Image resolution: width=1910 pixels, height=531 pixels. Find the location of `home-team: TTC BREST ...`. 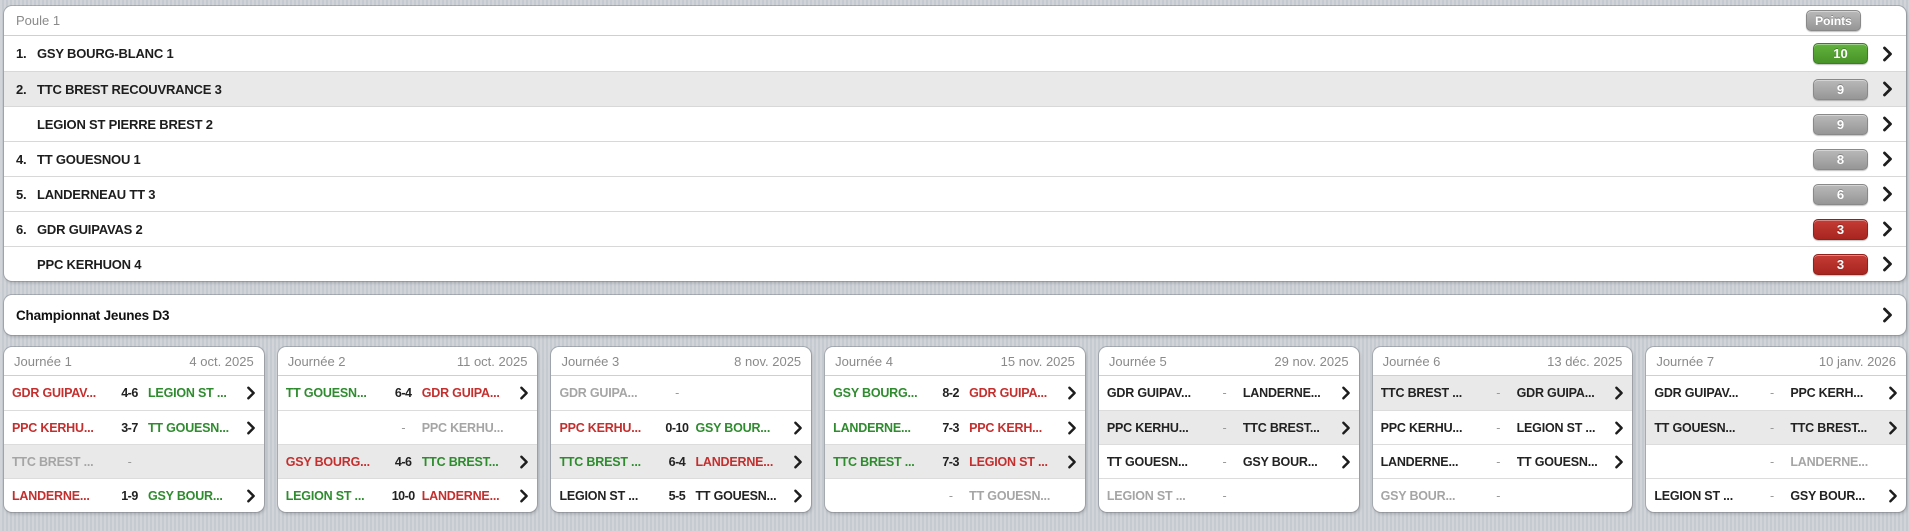

home-team: TTC BREST ... is located at coordinates (53, 461).